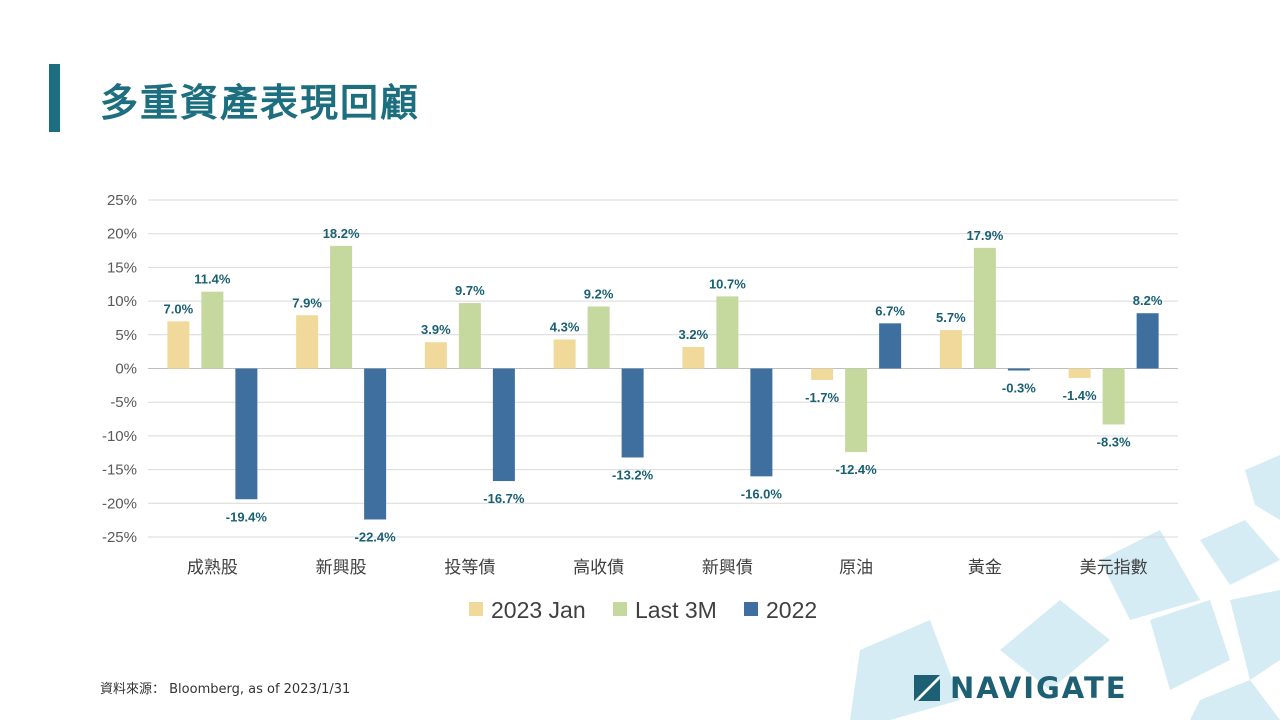 This screenshot has width=1280, height=720. Describe the element at coordinates (470, 290) in the screenshot. I see `data-label: 9.7%` at that location.